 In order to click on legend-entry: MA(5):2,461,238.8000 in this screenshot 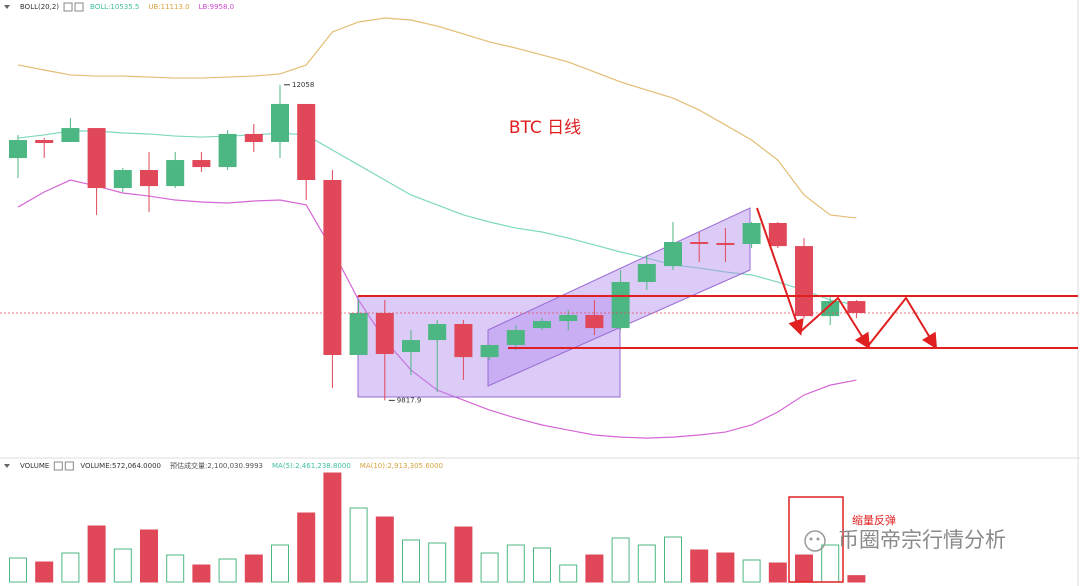, I will do `click(311, 466)`.